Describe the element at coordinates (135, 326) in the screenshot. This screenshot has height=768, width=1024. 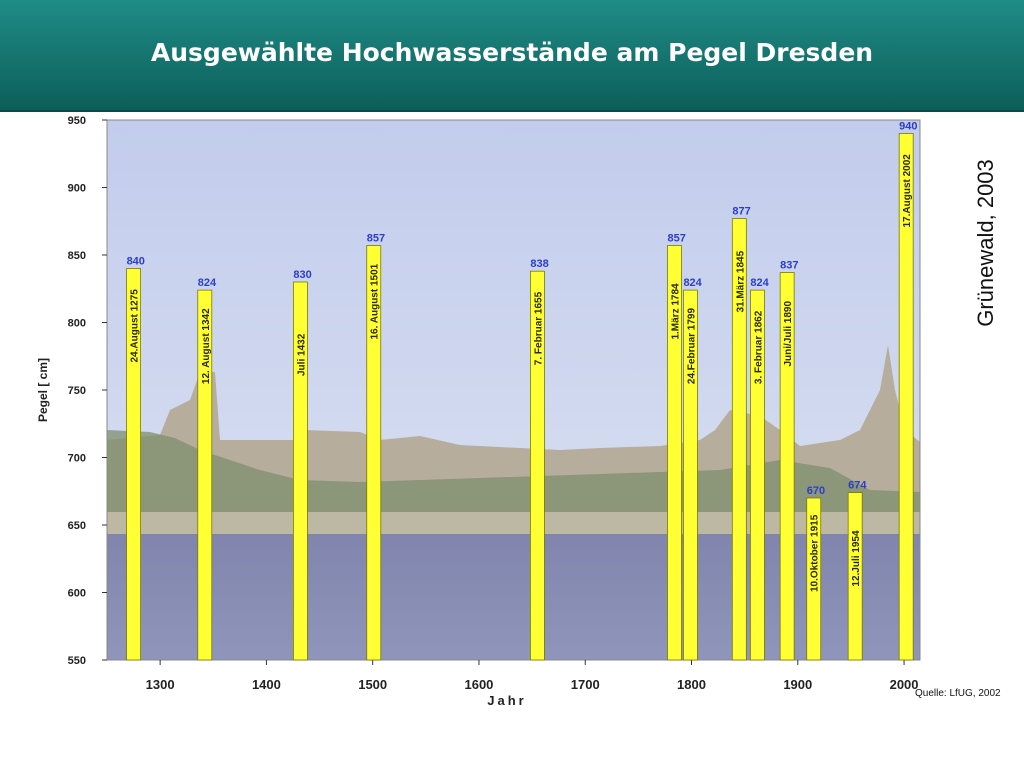
I see `bar-date-label: 24.August 1275` at that location.